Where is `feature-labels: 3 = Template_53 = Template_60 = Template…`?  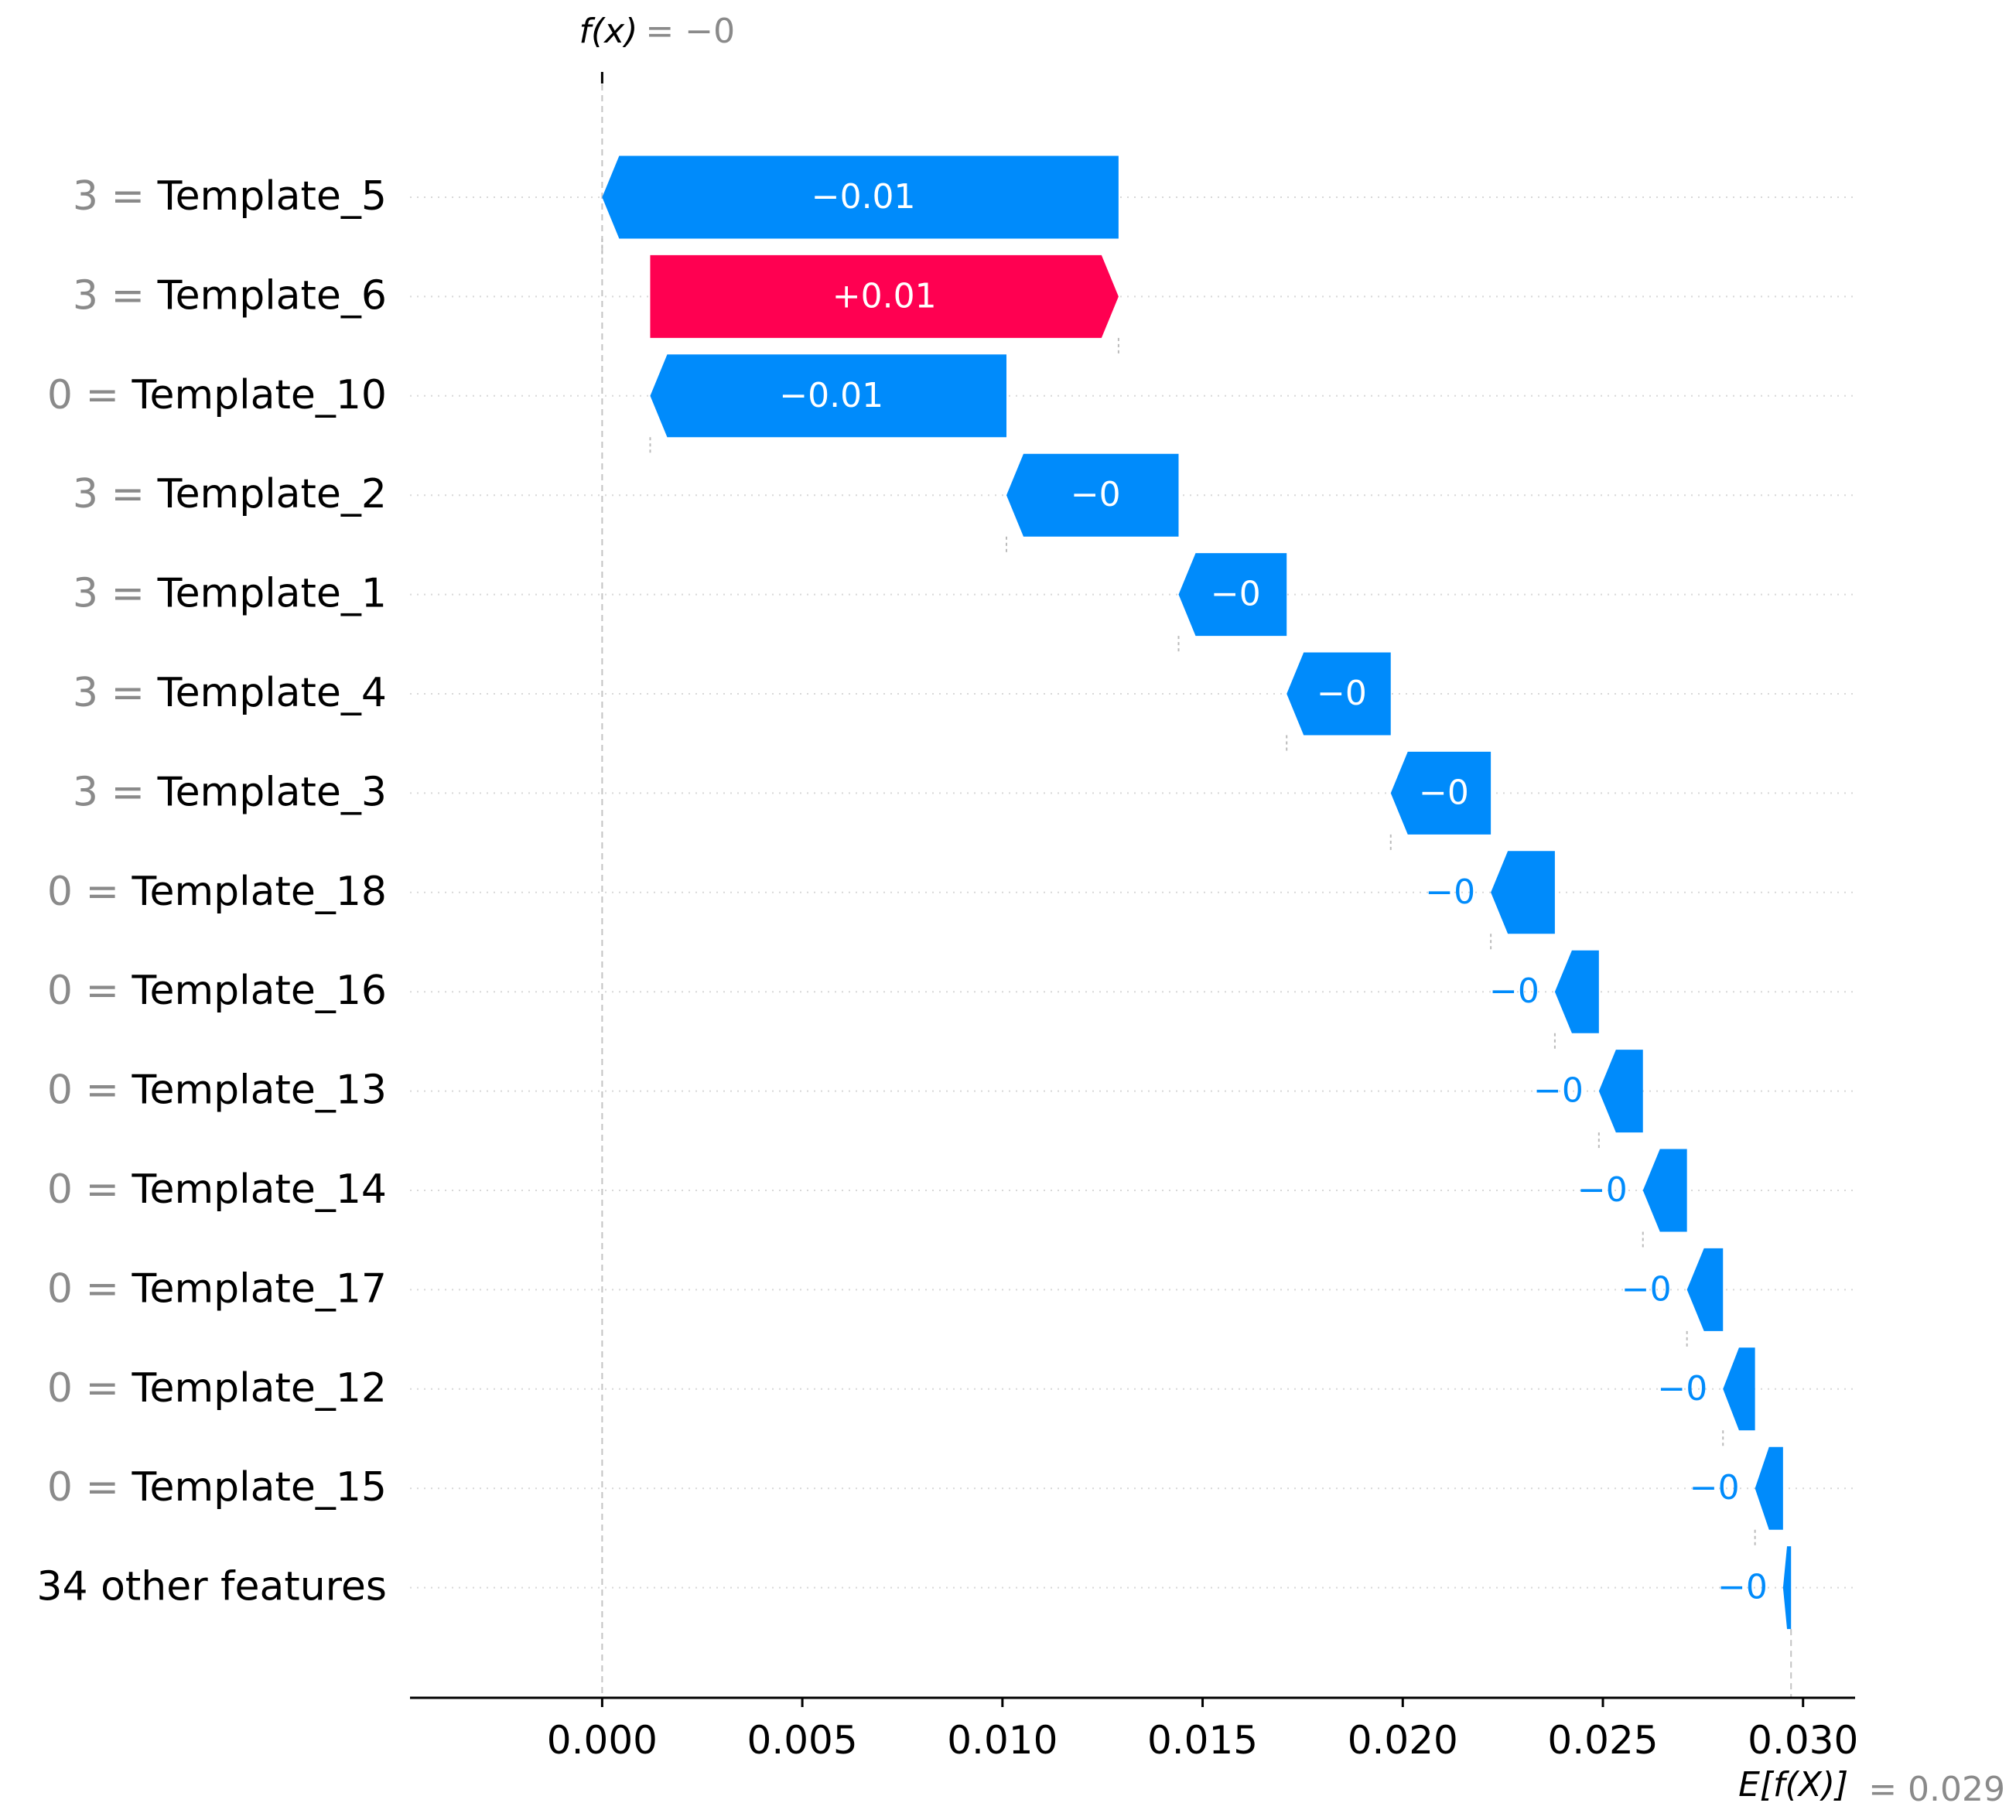
feature-labels: 3 = Template_53 = Template_60 = Template… is located at coordinates (212, 892).